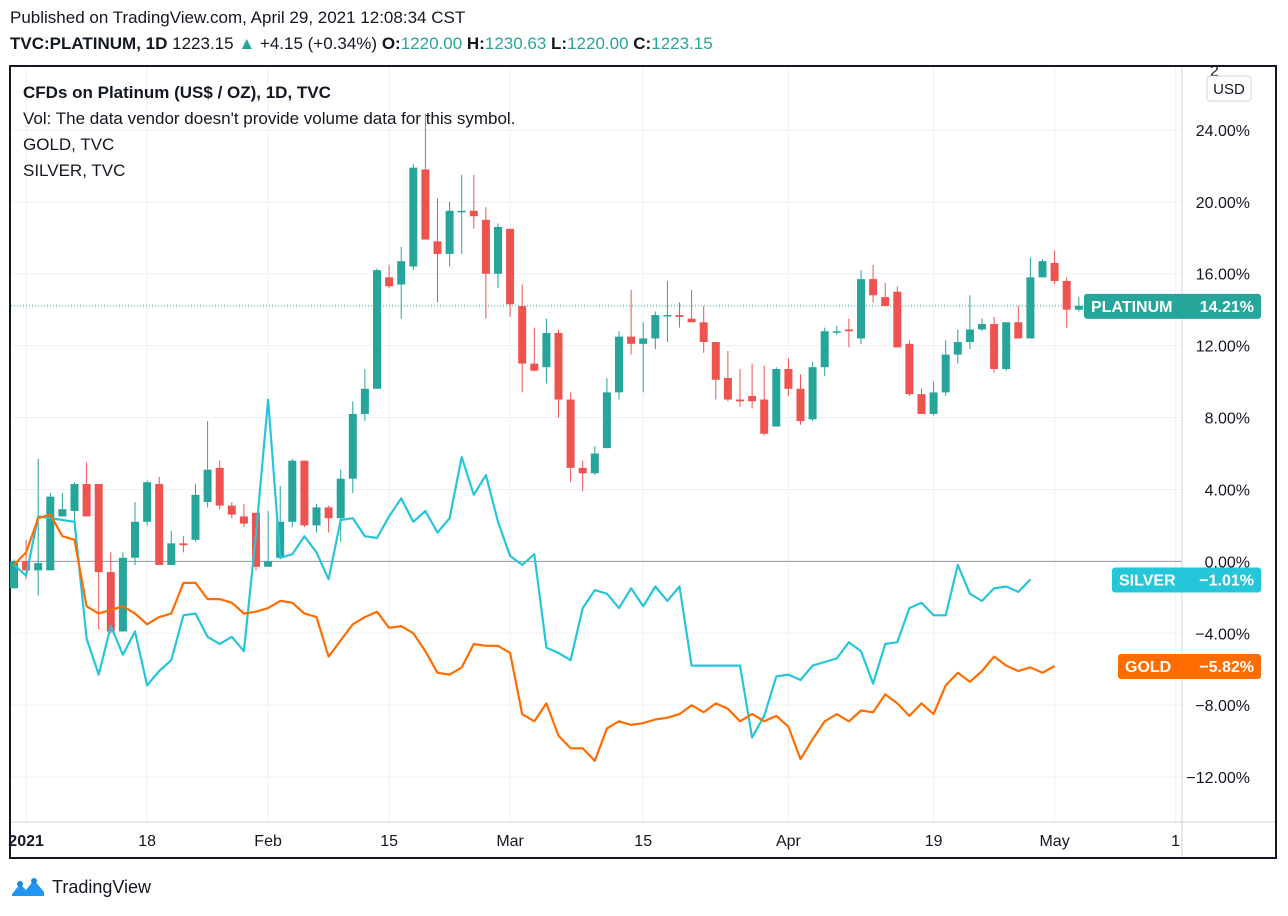 This screenshot has width=1288, height=916. Describe the element at coordinates (1218, 778) in the screenshot. I see `y-tick-label: −12.00%` at that location.